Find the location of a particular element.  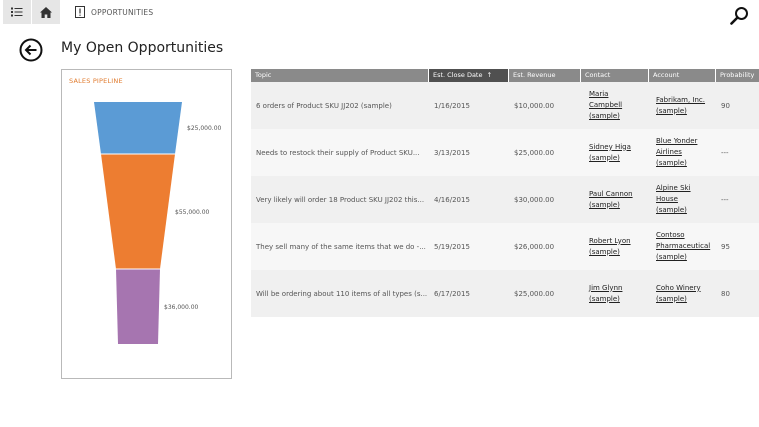

column-header-account: Account is located at coordinates (682, 75).